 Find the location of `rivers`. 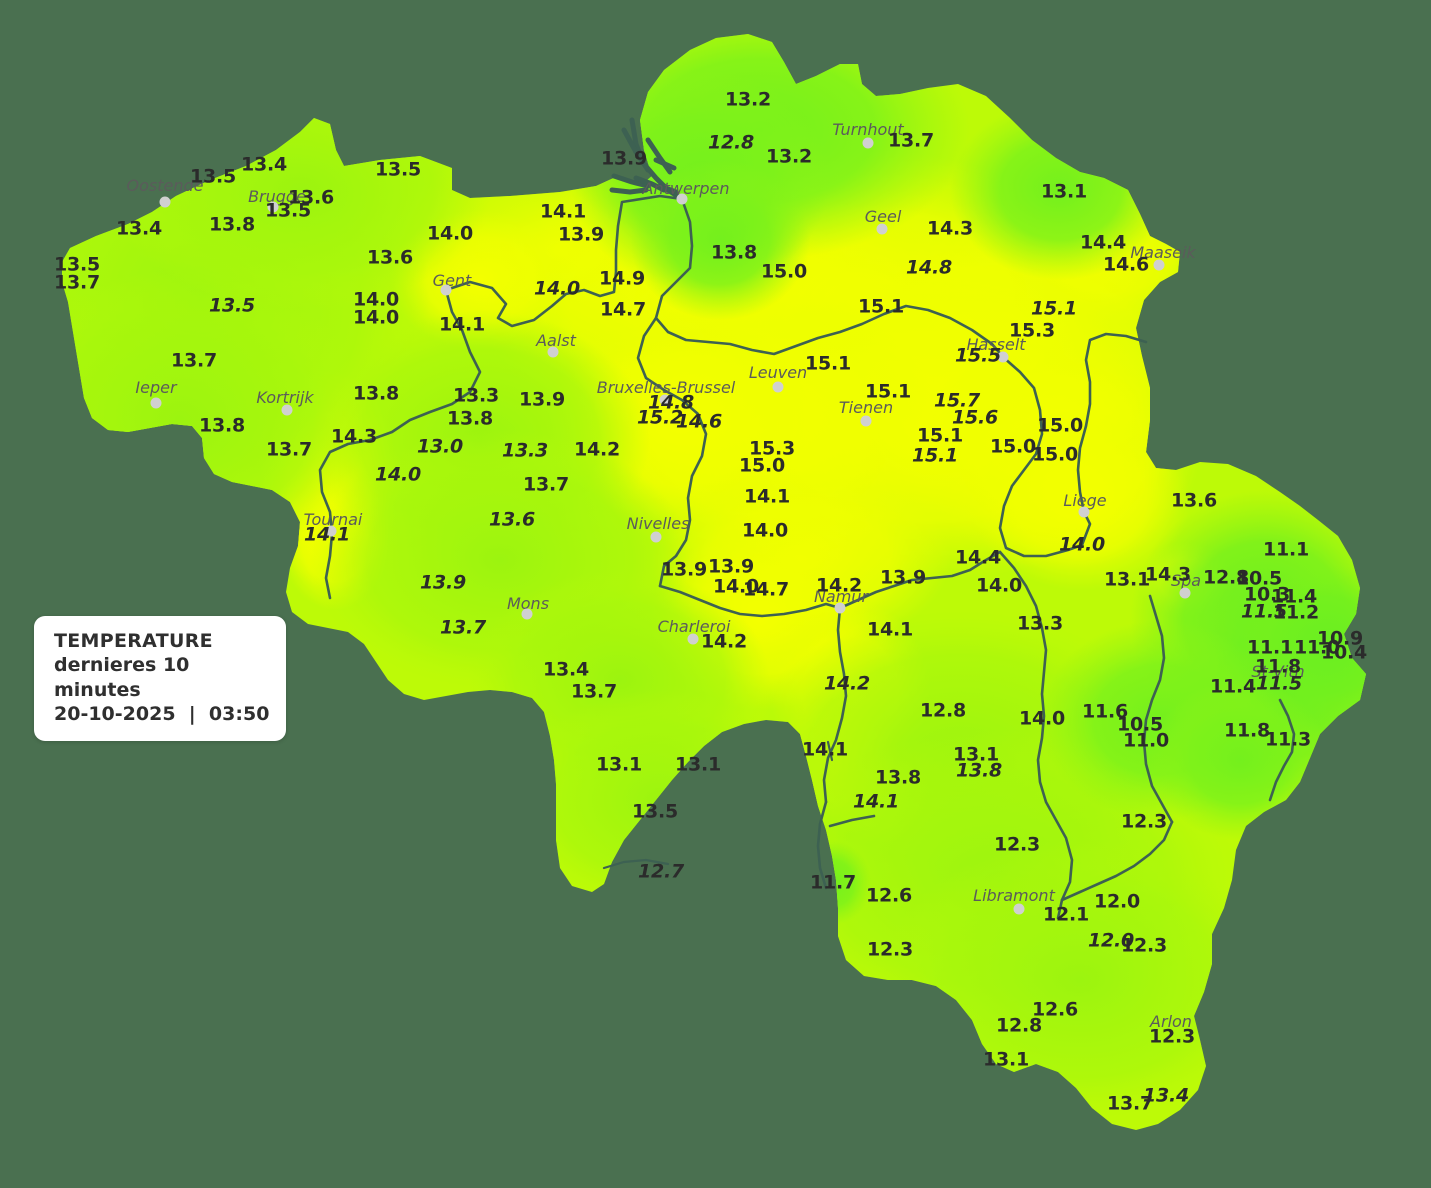

rivers is located at coordinates (647, 159).